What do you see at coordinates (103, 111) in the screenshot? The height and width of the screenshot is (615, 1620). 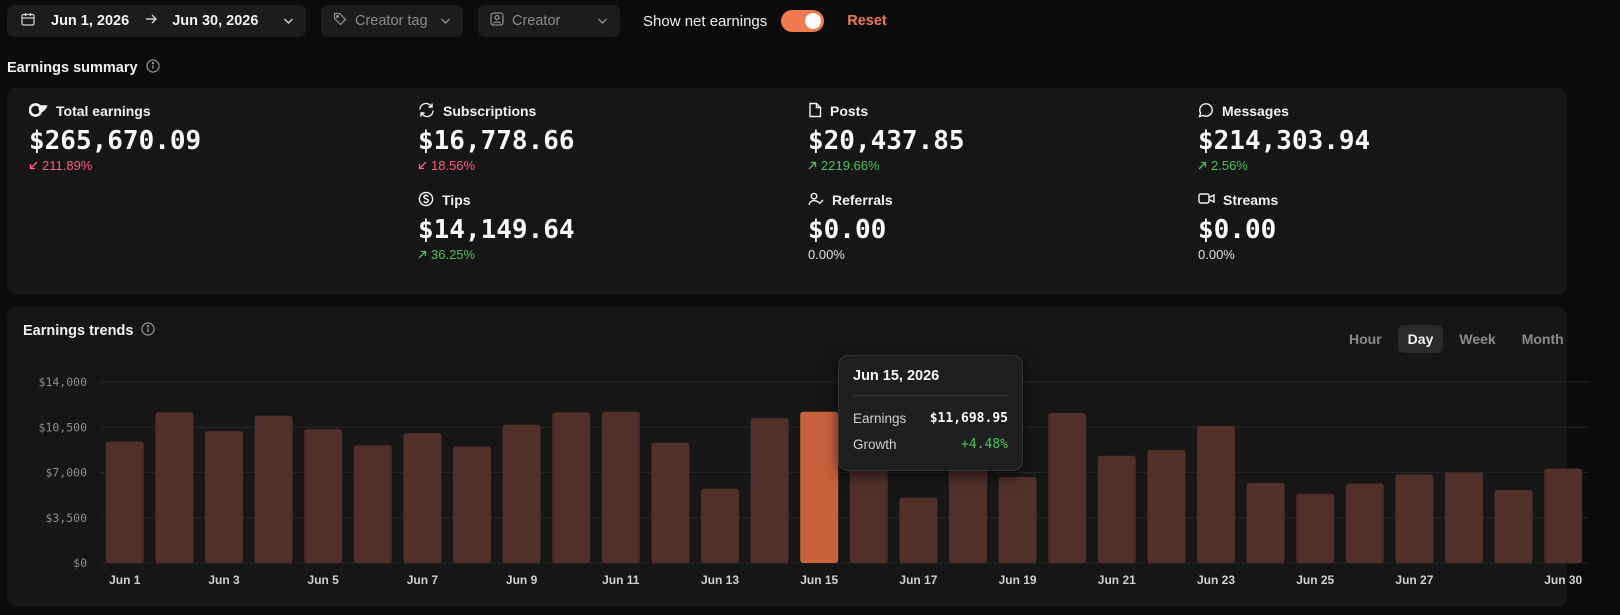 I see `metric-label: Total earnings` at bounding box center [103, 111].